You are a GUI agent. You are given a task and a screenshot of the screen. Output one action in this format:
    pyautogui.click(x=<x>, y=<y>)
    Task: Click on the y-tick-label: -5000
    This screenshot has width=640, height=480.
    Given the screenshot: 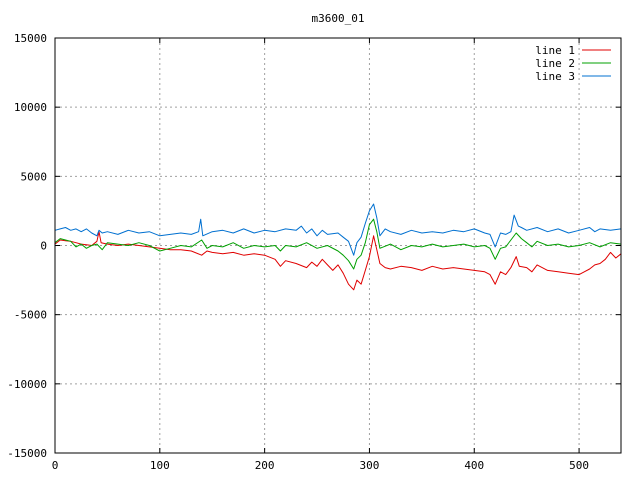 What is the action you would take?
    pyautogui.click(x=30, y=315)
    